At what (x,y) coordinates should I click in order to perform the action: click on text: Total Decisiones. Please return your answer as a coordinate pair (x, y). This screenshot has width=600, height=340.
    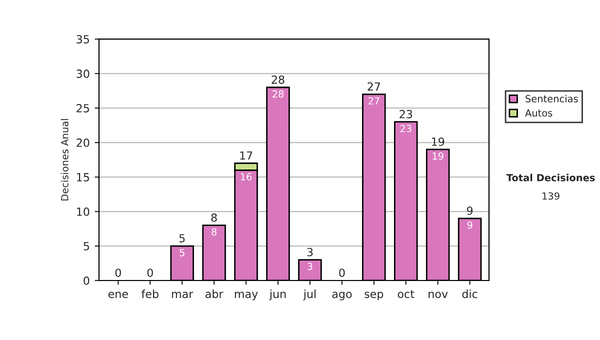
    Looking at the image, I should click on (550, 178).